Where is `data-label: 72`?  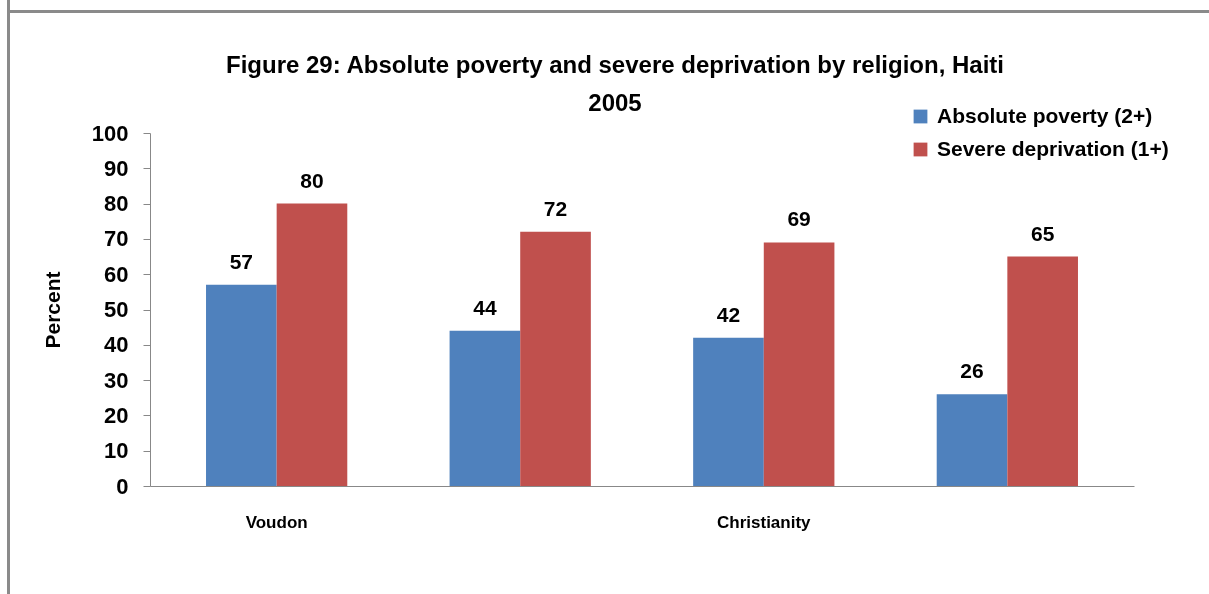
data-label: 72 is located at coordinates (555, 208).